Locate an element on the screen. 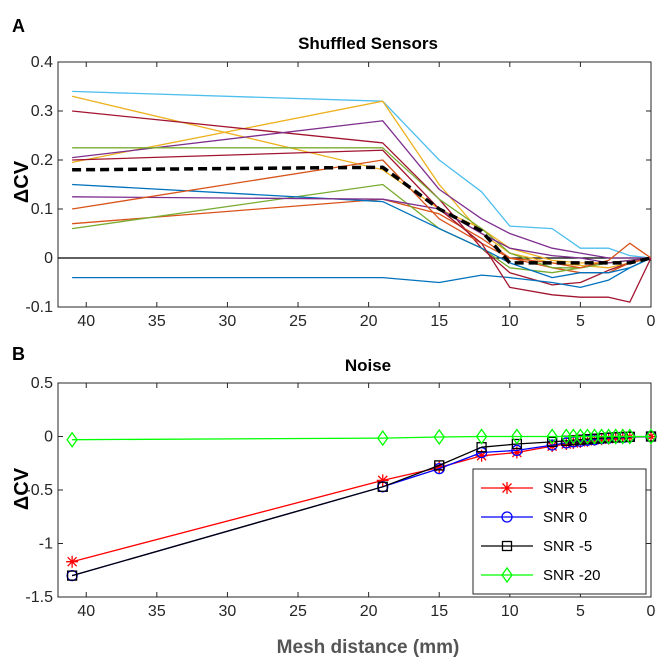 Image resolution: width=657 pixels, height=660 pixels. panel-b-letter: B is located at coordinates (18, 354).